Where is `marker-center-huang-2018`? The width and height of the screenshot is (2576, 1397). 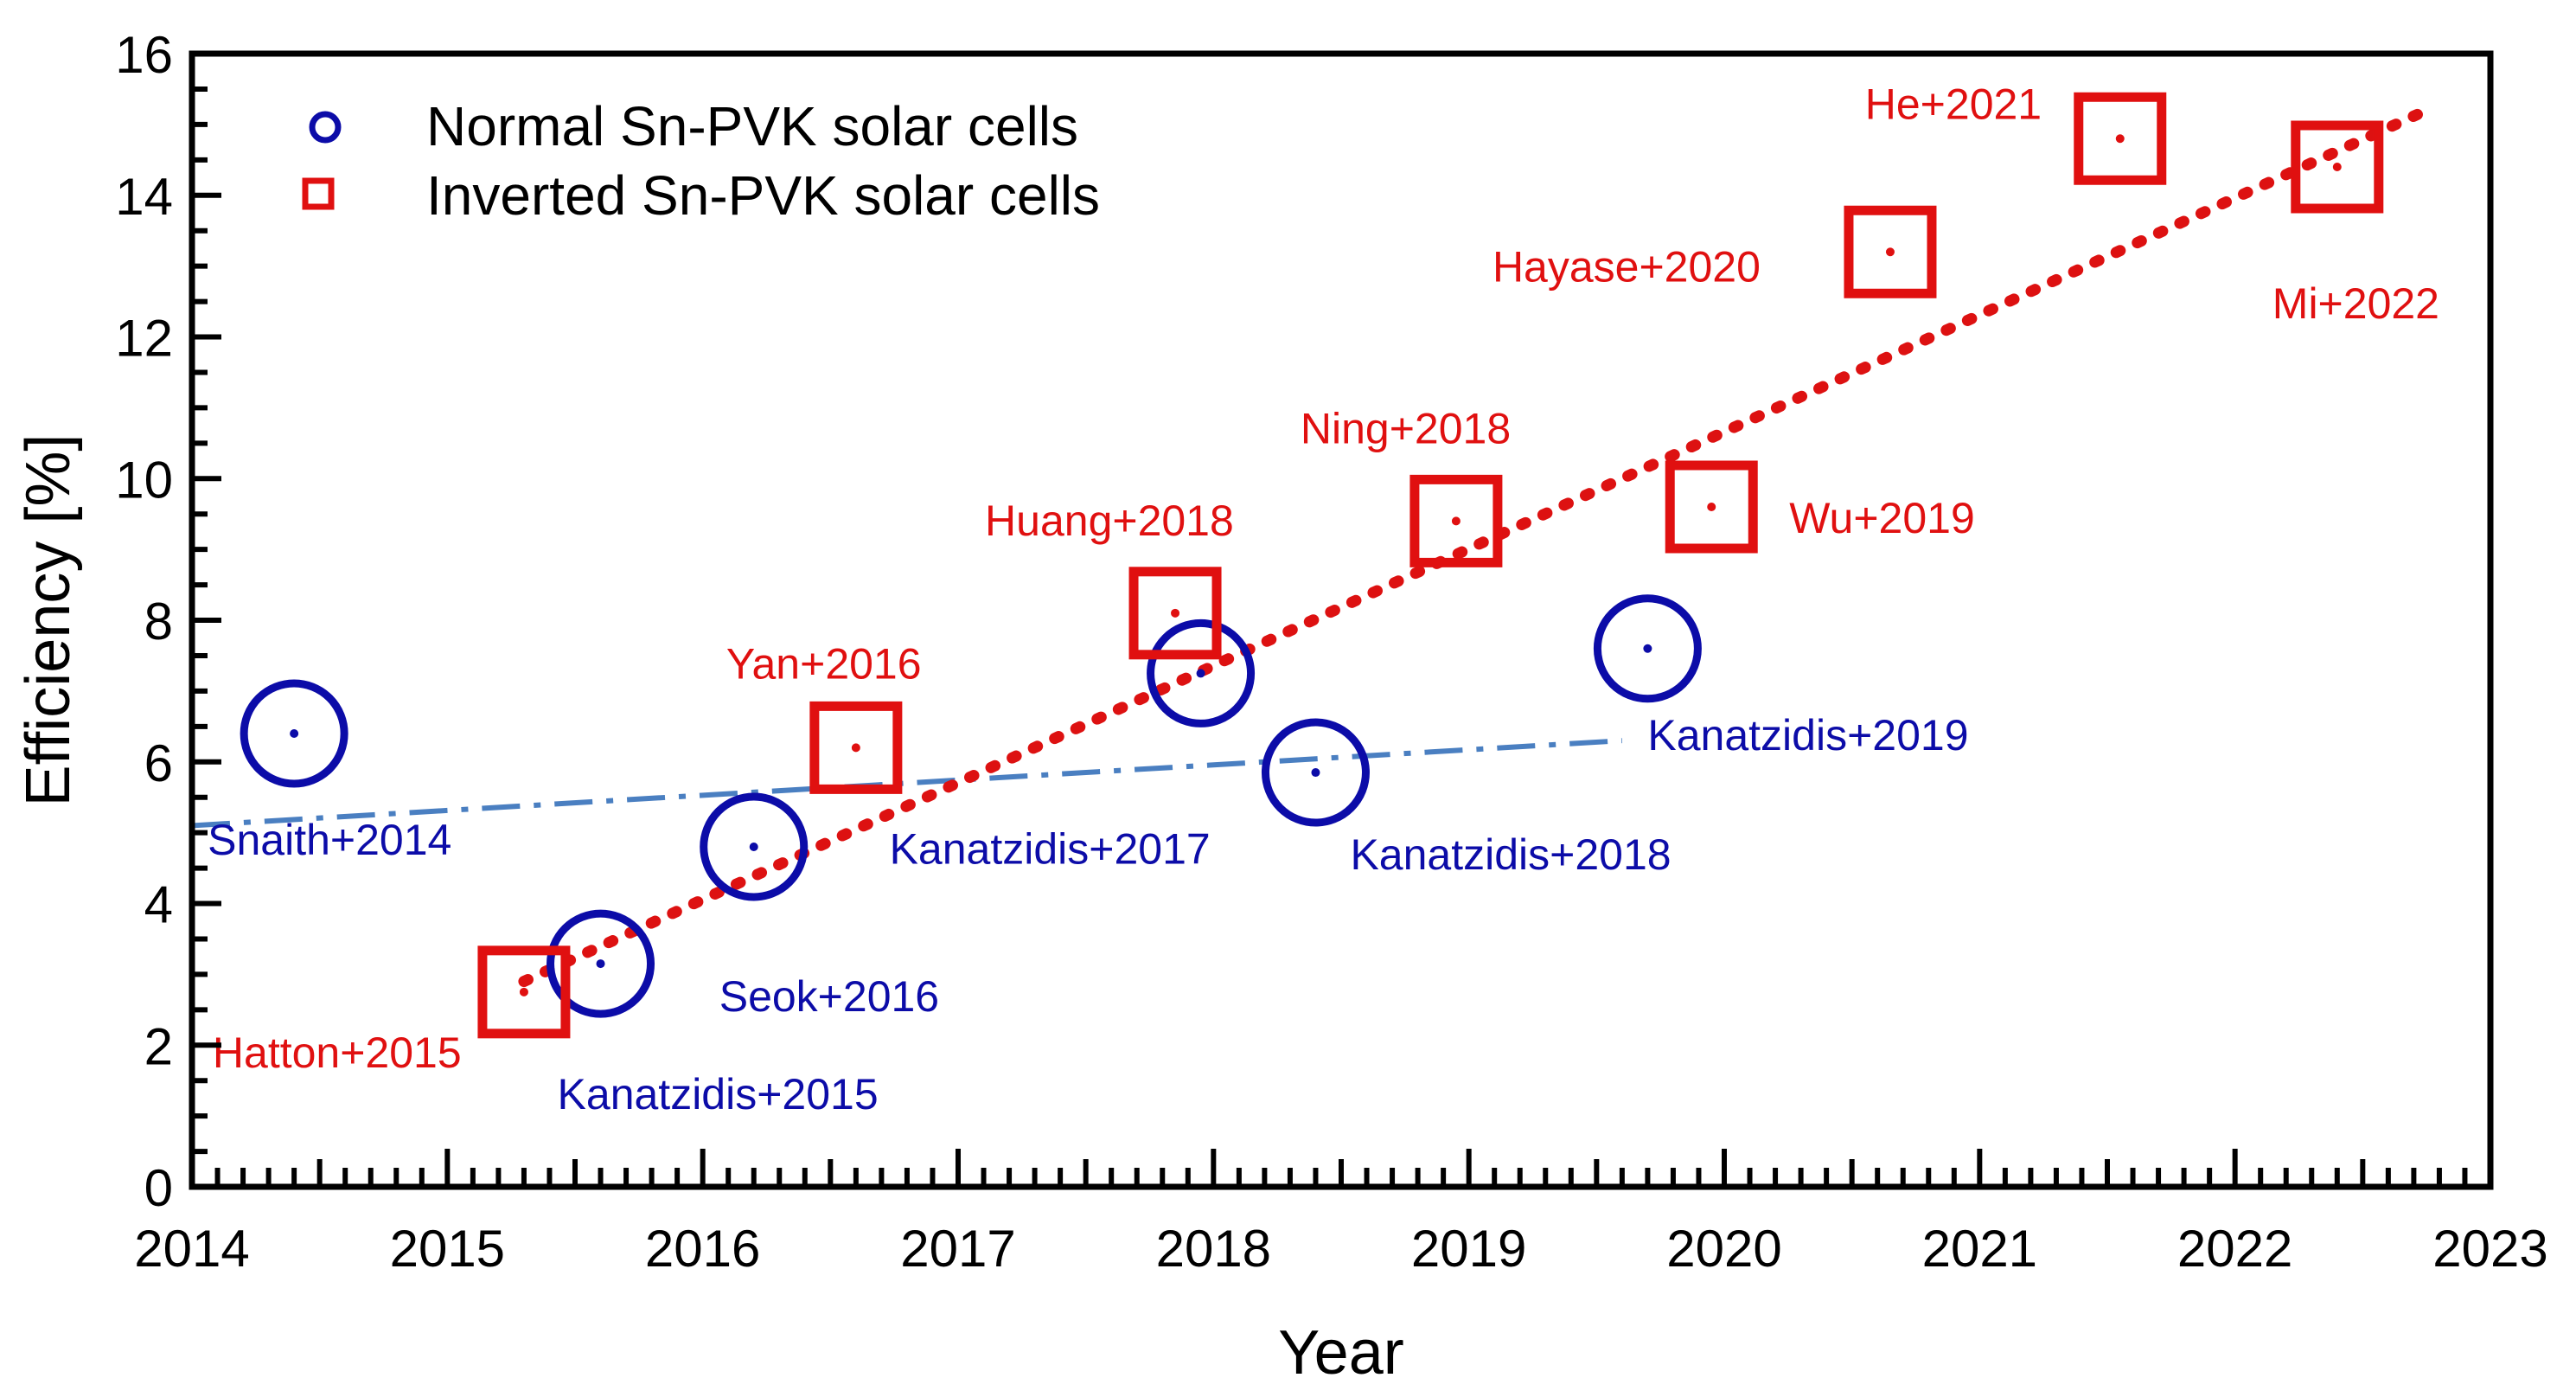
marker-center-huang-2018 is located at coordinates (1175, 613).